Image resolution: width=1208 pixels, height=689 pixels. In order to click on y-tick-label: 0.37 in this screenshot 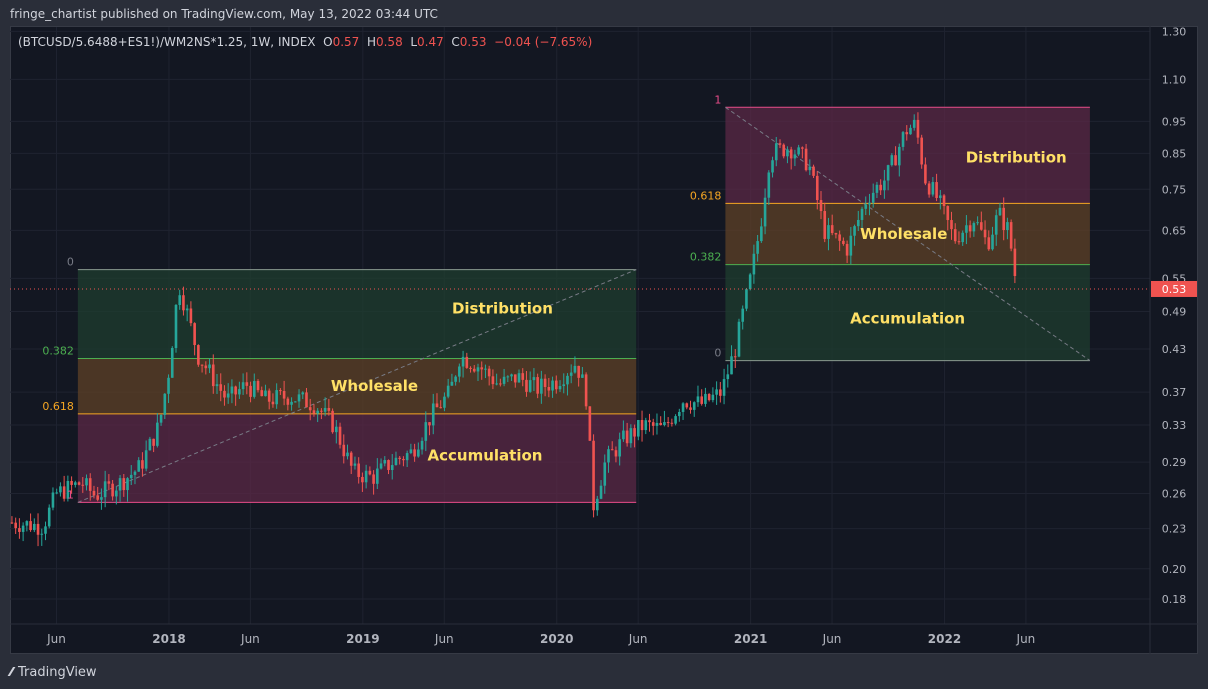, I will do `click(1174, 392)`.